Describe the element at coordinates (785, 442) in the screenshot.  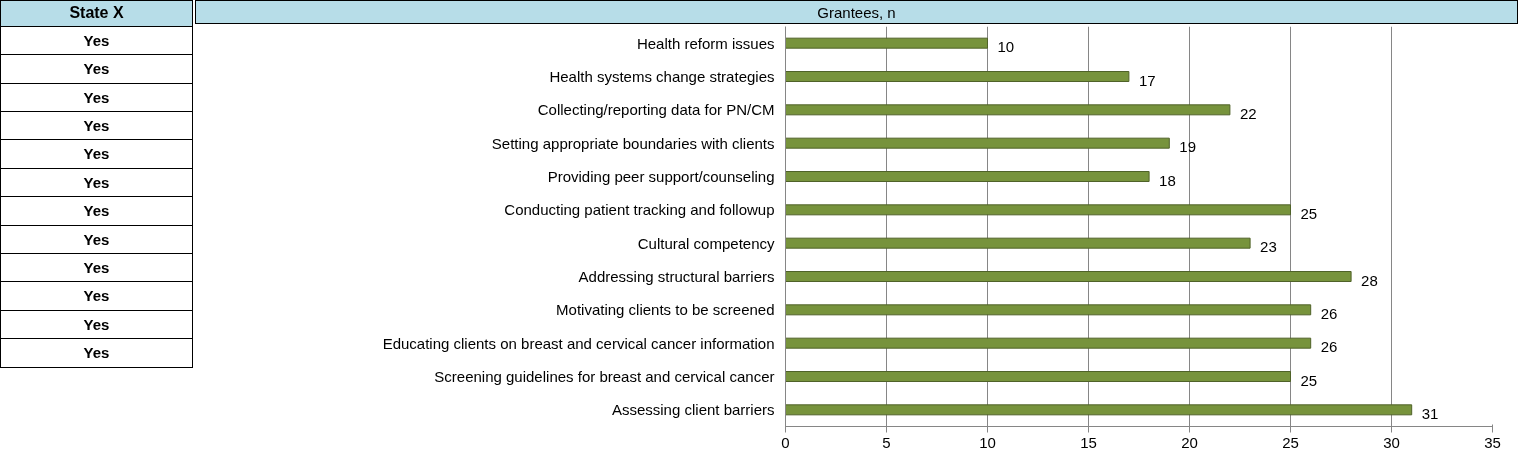
I see `x-tick-label: 0` at that location.